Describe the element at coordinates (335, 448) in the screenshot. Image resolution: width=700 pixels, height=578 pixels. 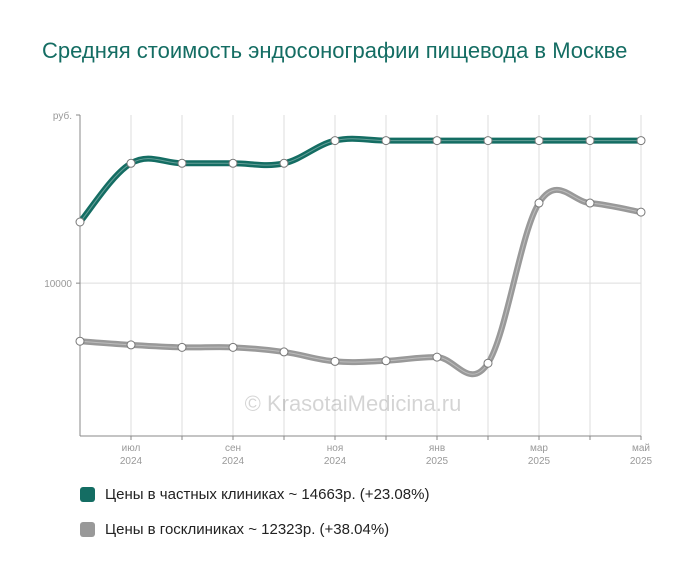
I see `x-tick-label-month: ноя` at that location.